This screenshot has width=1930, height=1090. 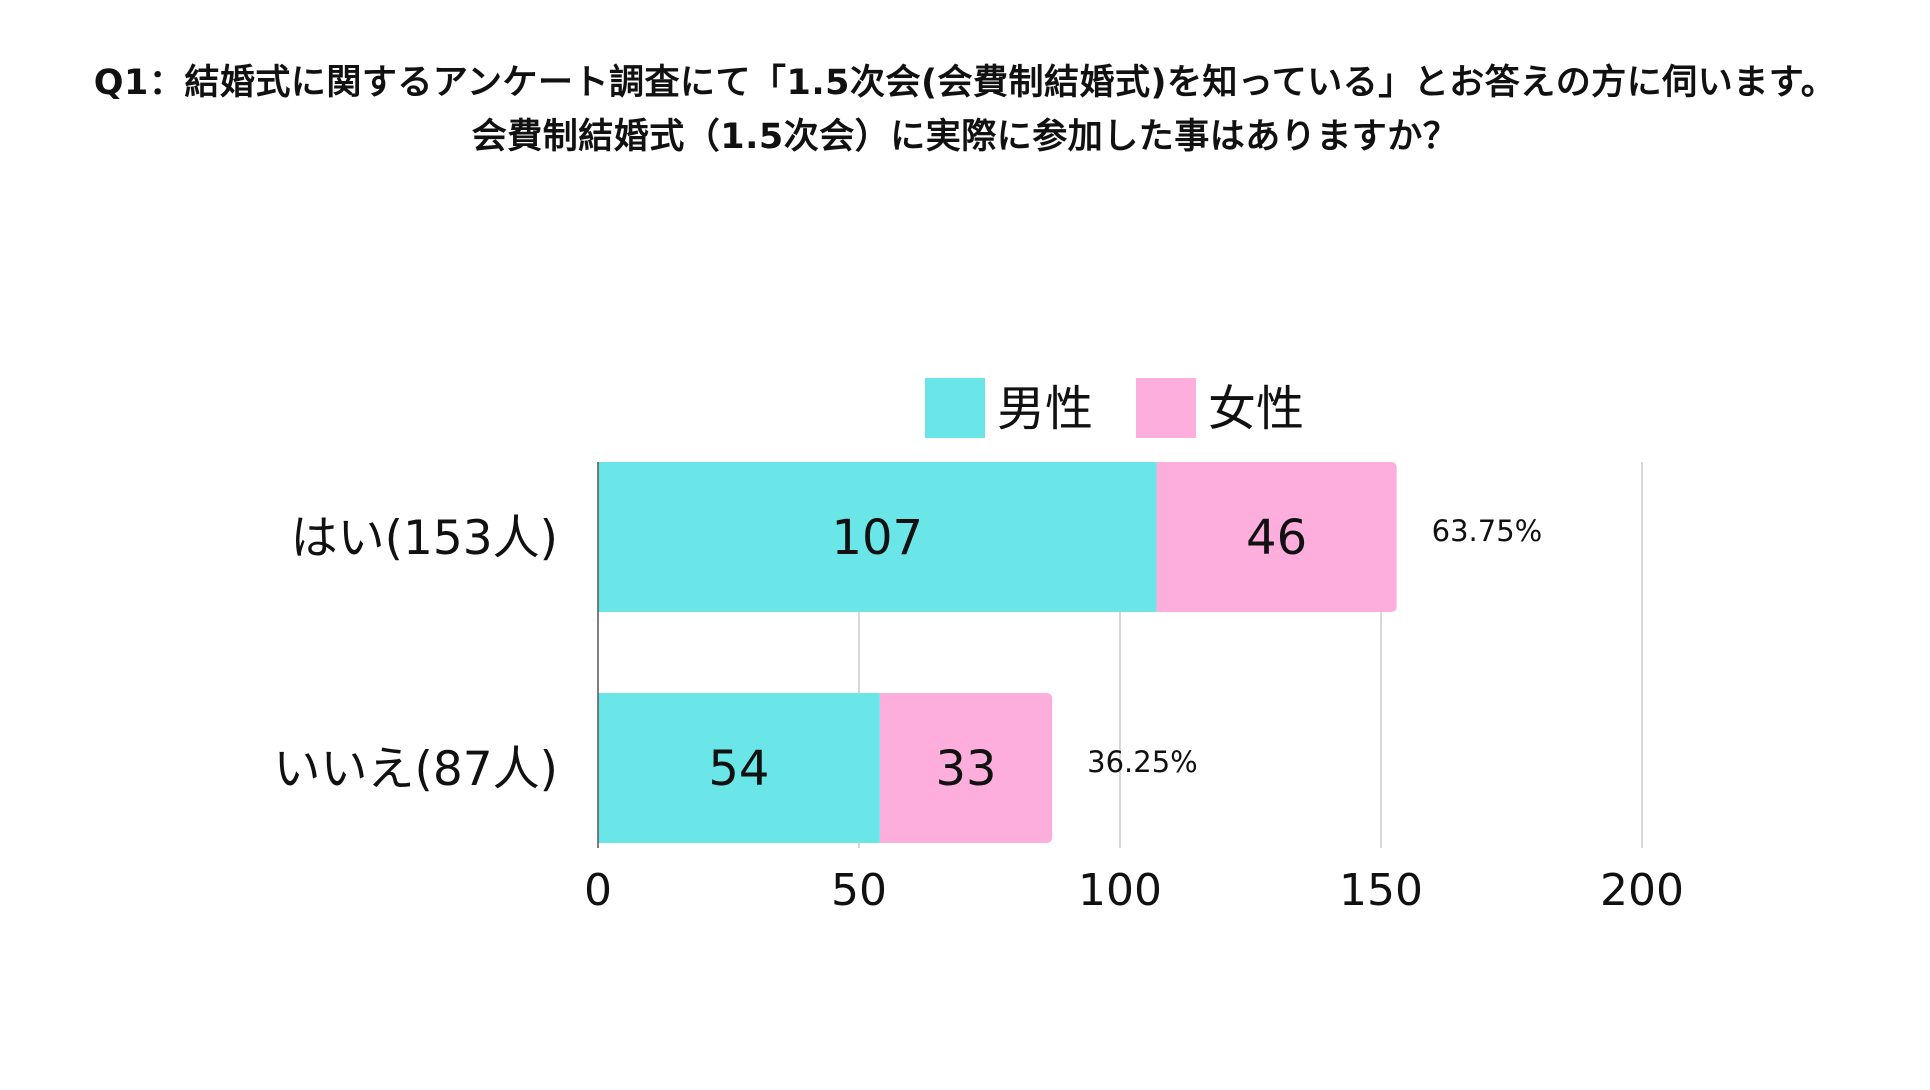 I want to click on bar-value-label: 33, so click(x=965, y=769).